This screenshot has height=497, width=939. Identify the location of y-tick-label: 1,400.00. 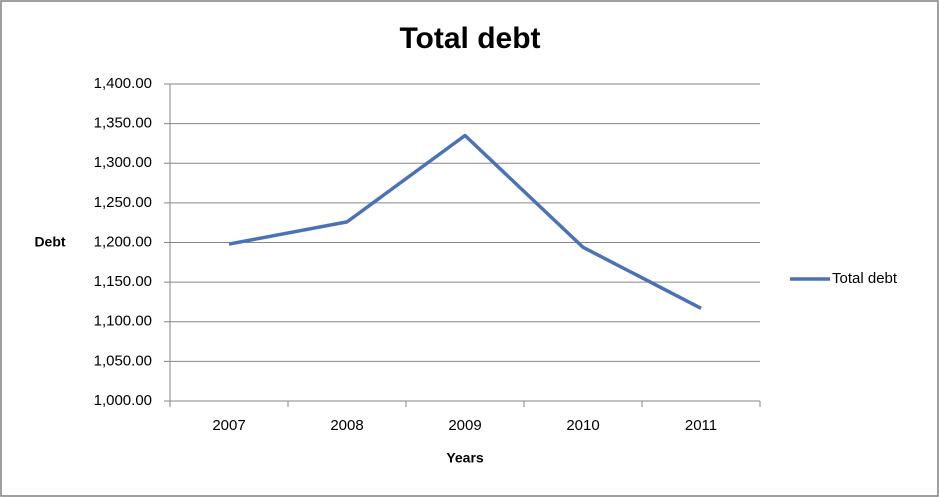
(123, 83).